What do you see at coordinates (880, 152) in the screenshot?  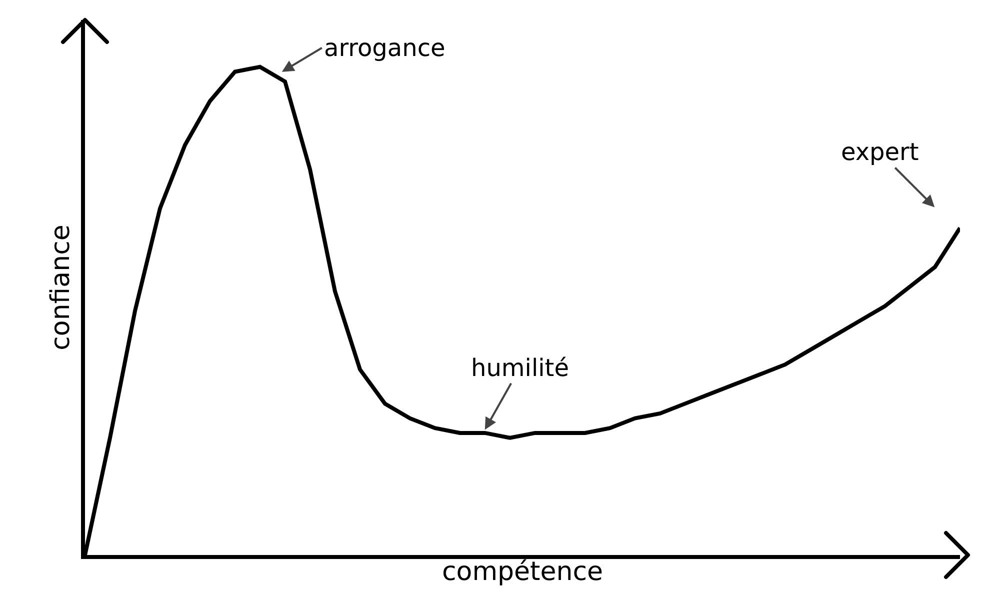 I see `annotation: expert` at bounding box center [880, 152].